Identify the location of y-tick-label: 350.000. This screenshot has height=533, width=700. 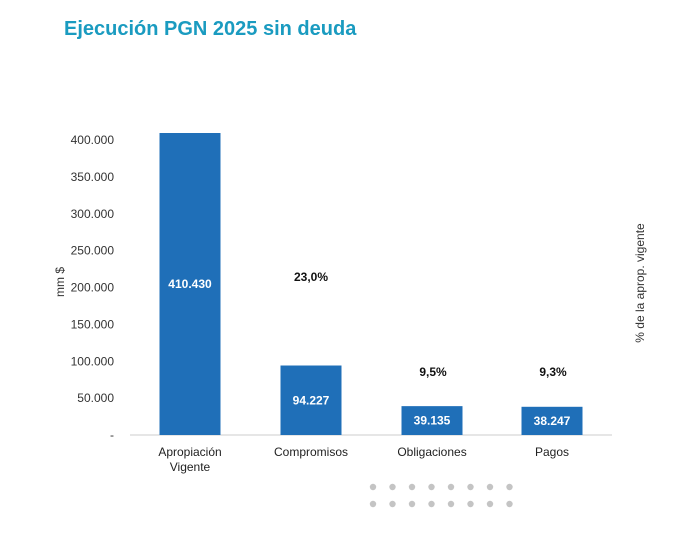
(93, 177).